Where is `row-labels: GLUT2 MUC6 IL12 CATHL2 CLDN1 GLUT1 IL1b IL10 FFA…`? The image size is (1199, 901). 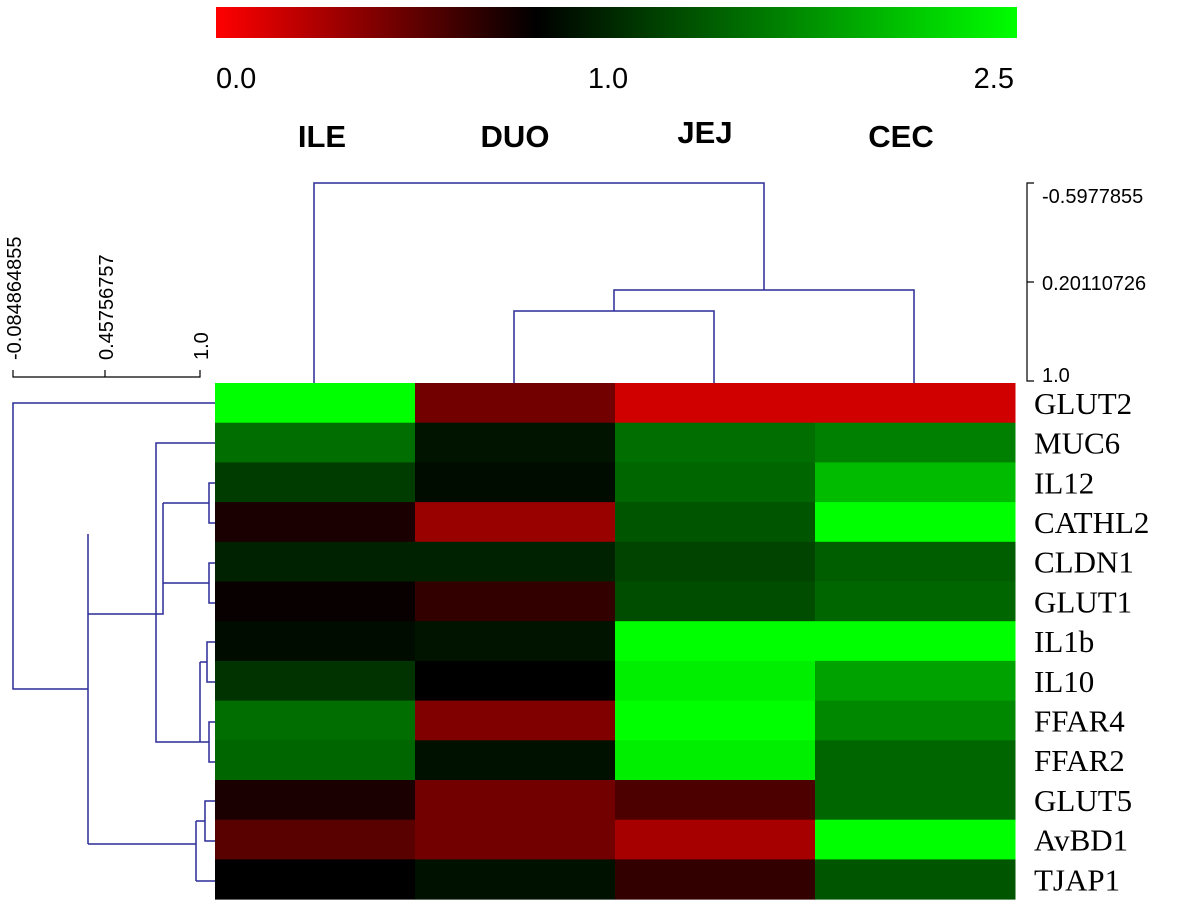 row-labels: GLUT2 MUC6 IL12 CATHL2 CLDN1 GLUT1 IL1b IL10 FFA… is located at coordinates (1091, 641).